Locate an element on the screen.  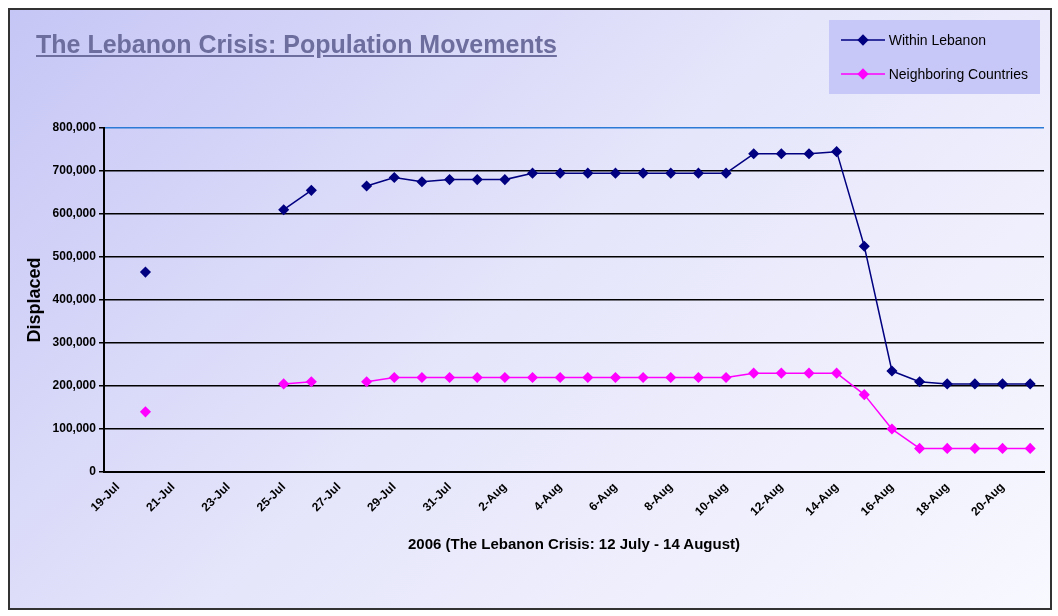
y-axis-title: Displaced is located at coordinates (33, 300).